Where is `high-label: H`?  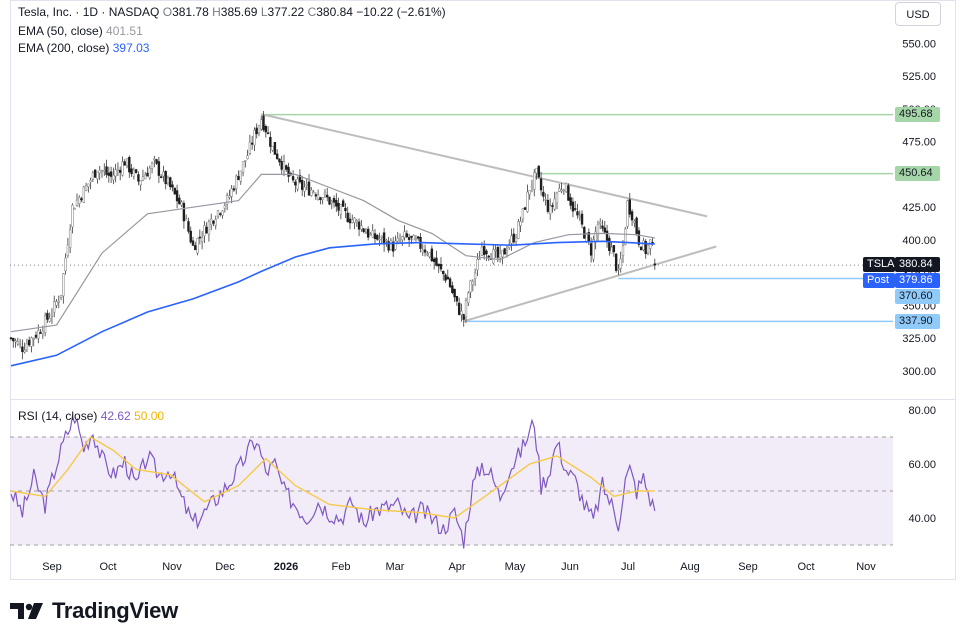 high-label: H is located at coordinates (216, 12).